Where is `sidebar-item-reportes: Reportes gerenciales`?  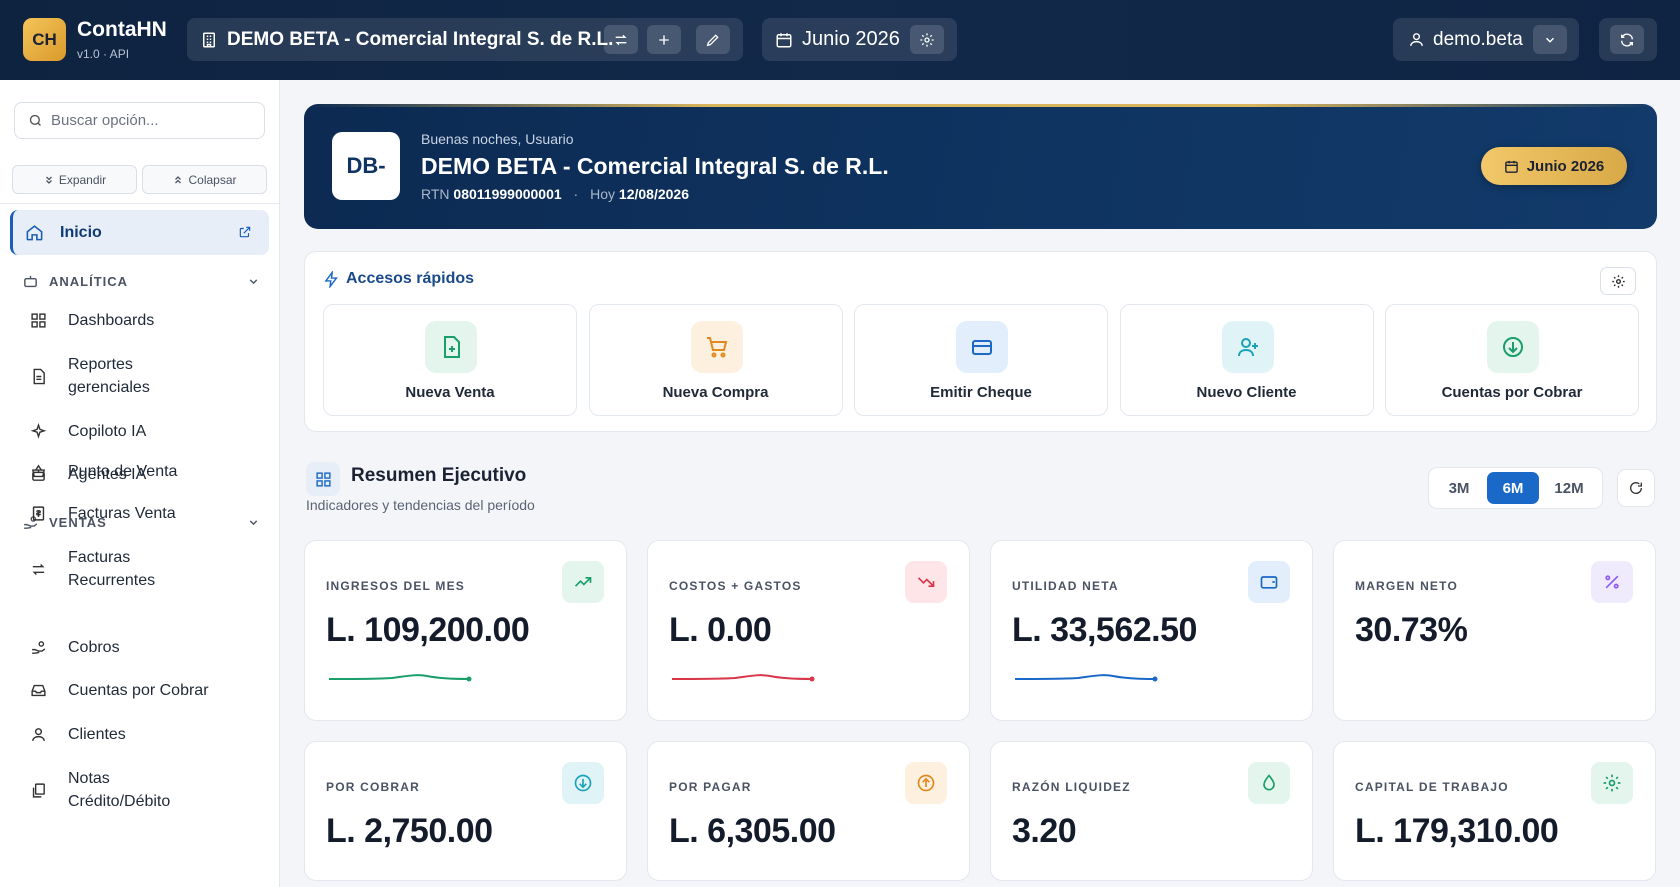 sidebar-item-reportes: Reportes gerenciales is located at coordinates (113, 376).